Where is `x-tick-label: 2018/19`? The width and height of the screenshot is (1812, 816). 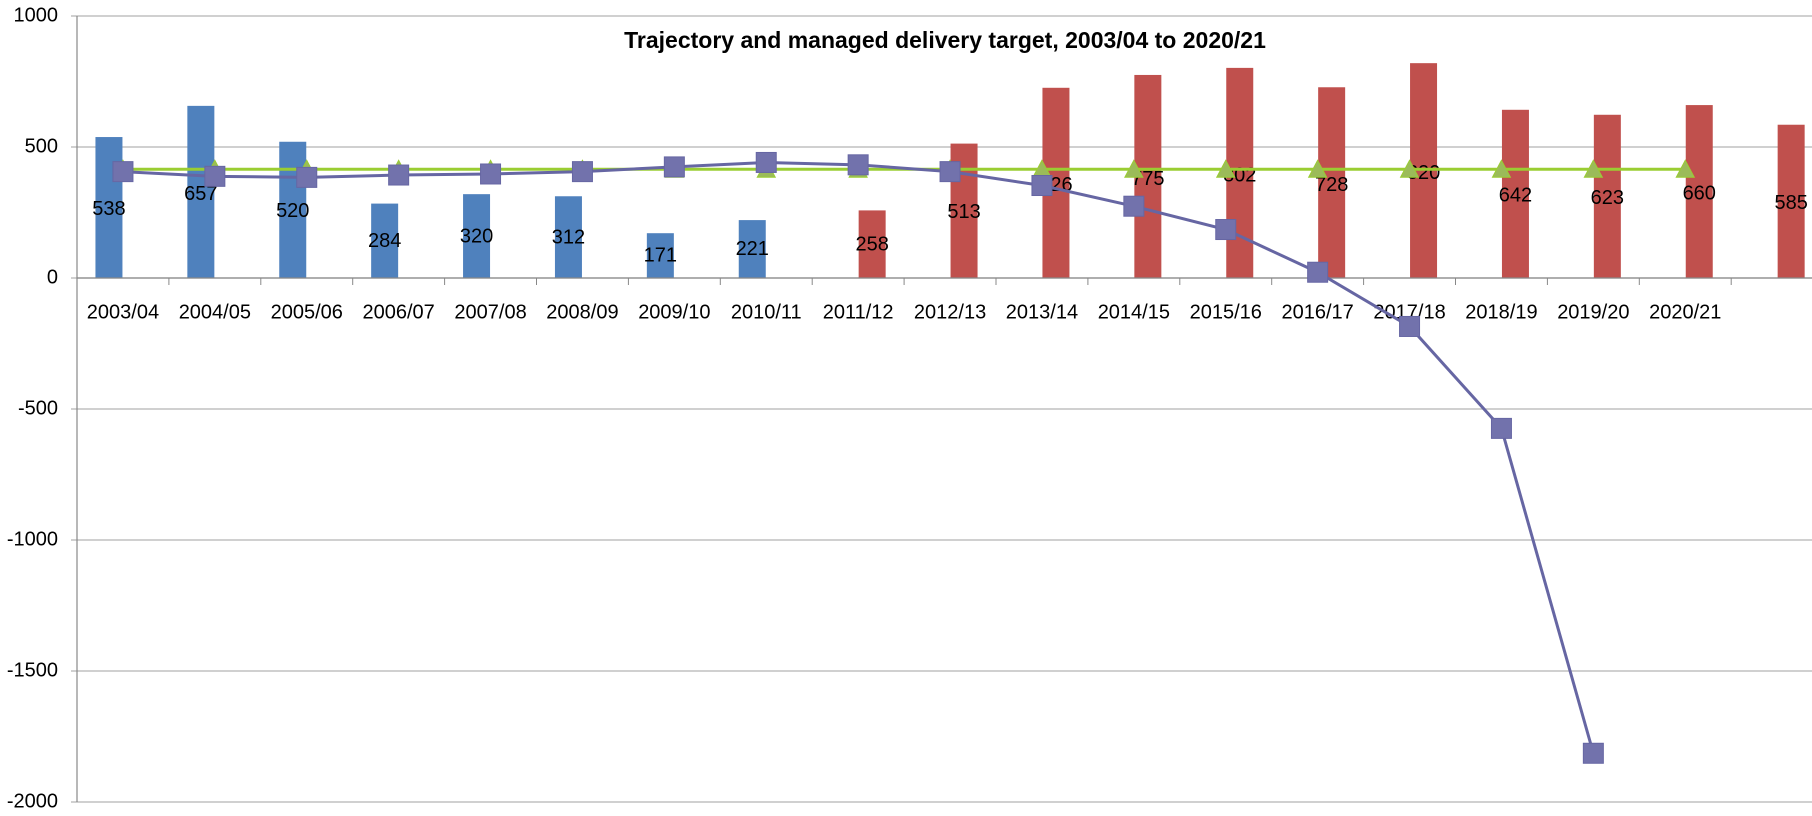 x-tick-label: 2018/19 is located at coordinates (1501, 312).